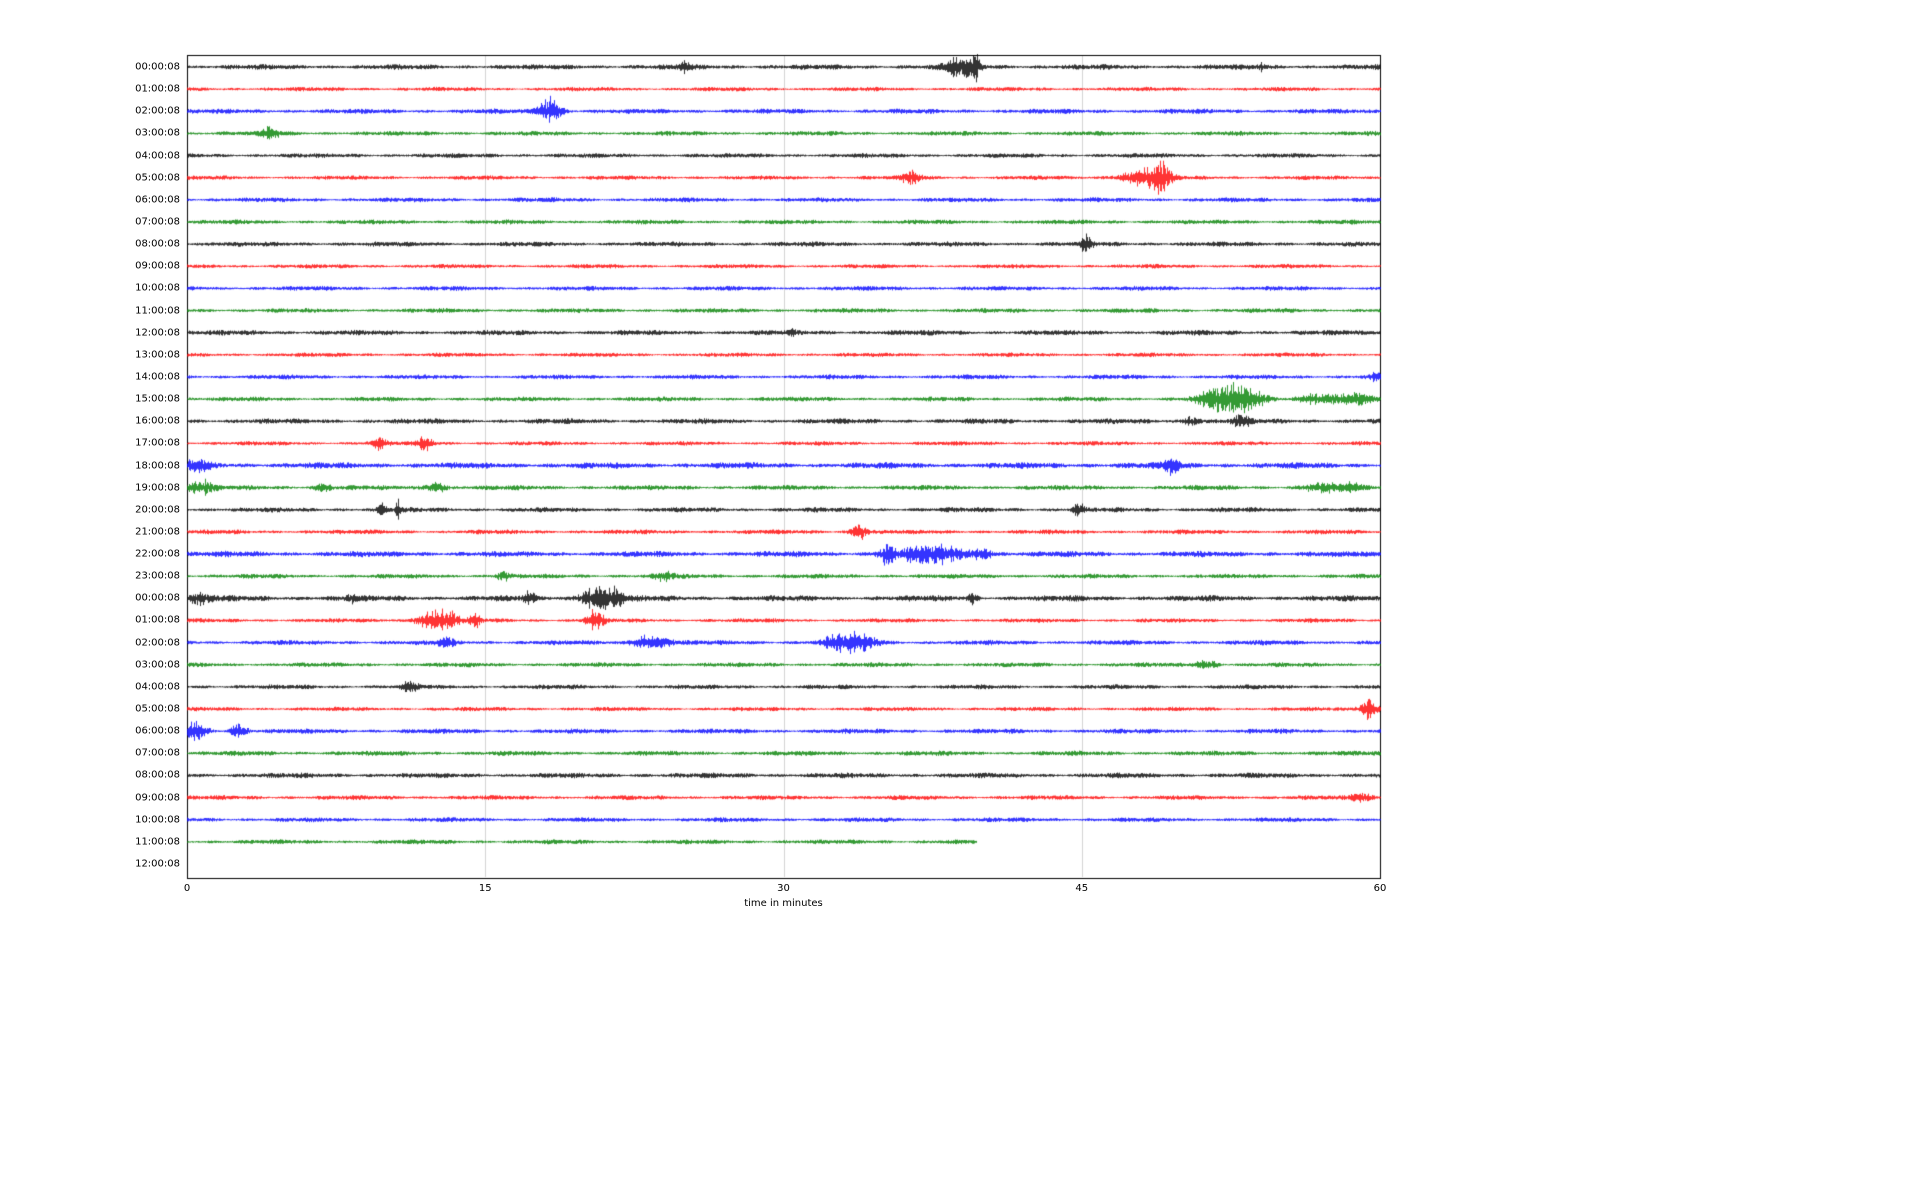  Describe the element at coordinates (157, 399) in the screenshot. I see `row-label: 15:00:08` at that location.